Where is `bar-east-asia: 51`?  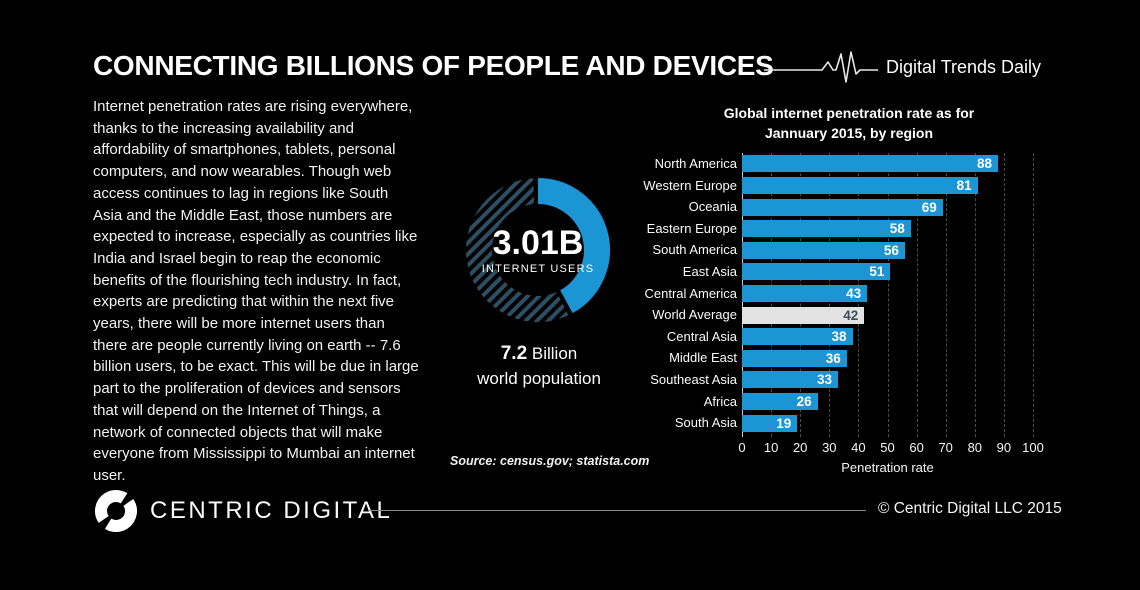
bar-east-asia: 51 is located at coordinates (816, 272).